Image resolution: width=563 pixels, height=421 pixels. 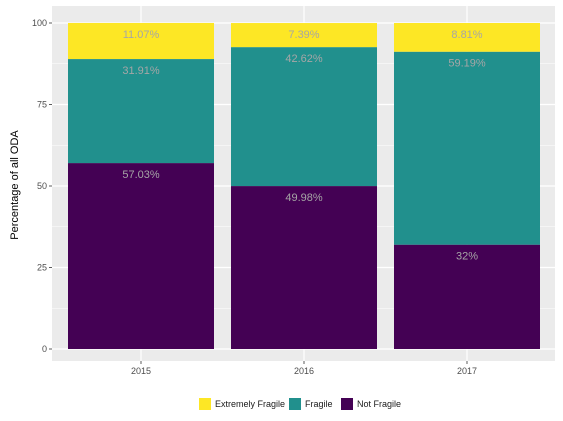 What do you see at coordinates (15, 185) in the screenshot?
I see `y-axis-title: Percentage of all ODA` at bounding box center [15, 185].